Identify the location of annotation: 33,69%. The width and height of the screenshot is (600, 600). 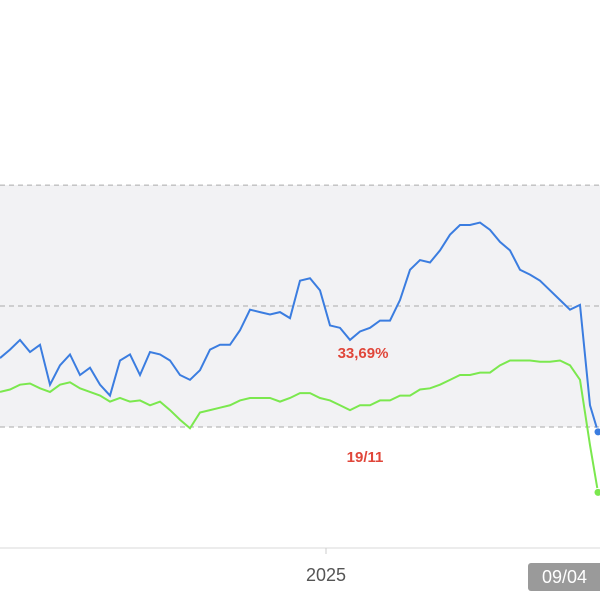
(363, 353).